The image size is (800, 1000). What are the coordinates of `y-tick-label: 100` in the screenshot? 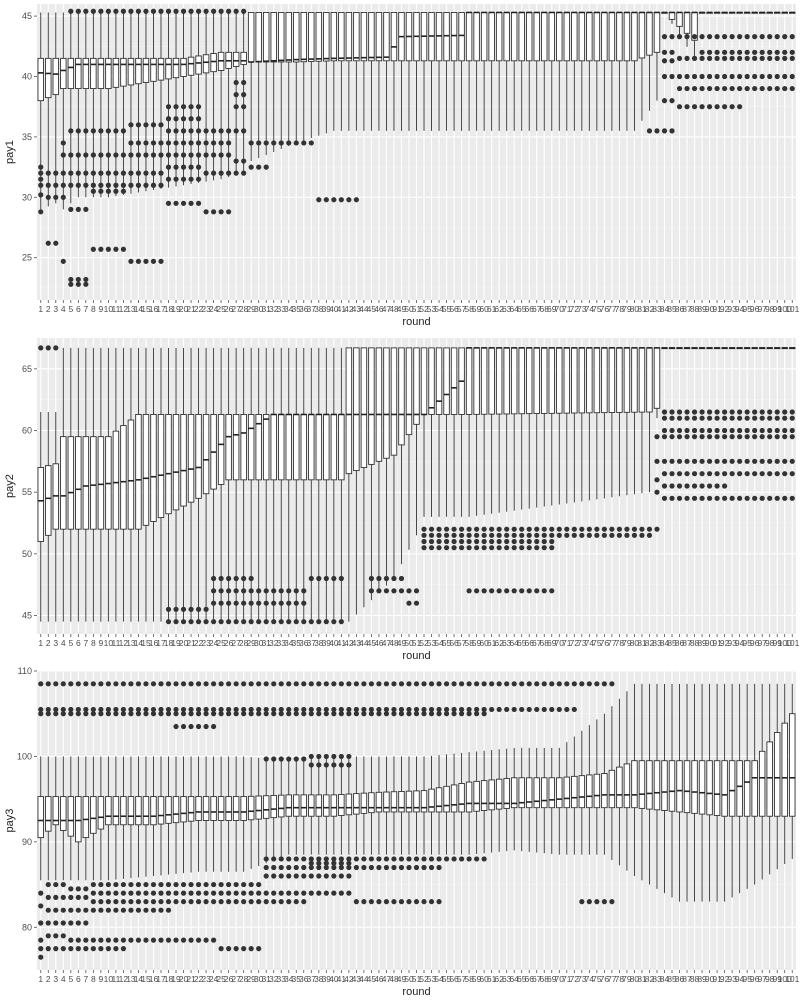 It's located at (24, 756).